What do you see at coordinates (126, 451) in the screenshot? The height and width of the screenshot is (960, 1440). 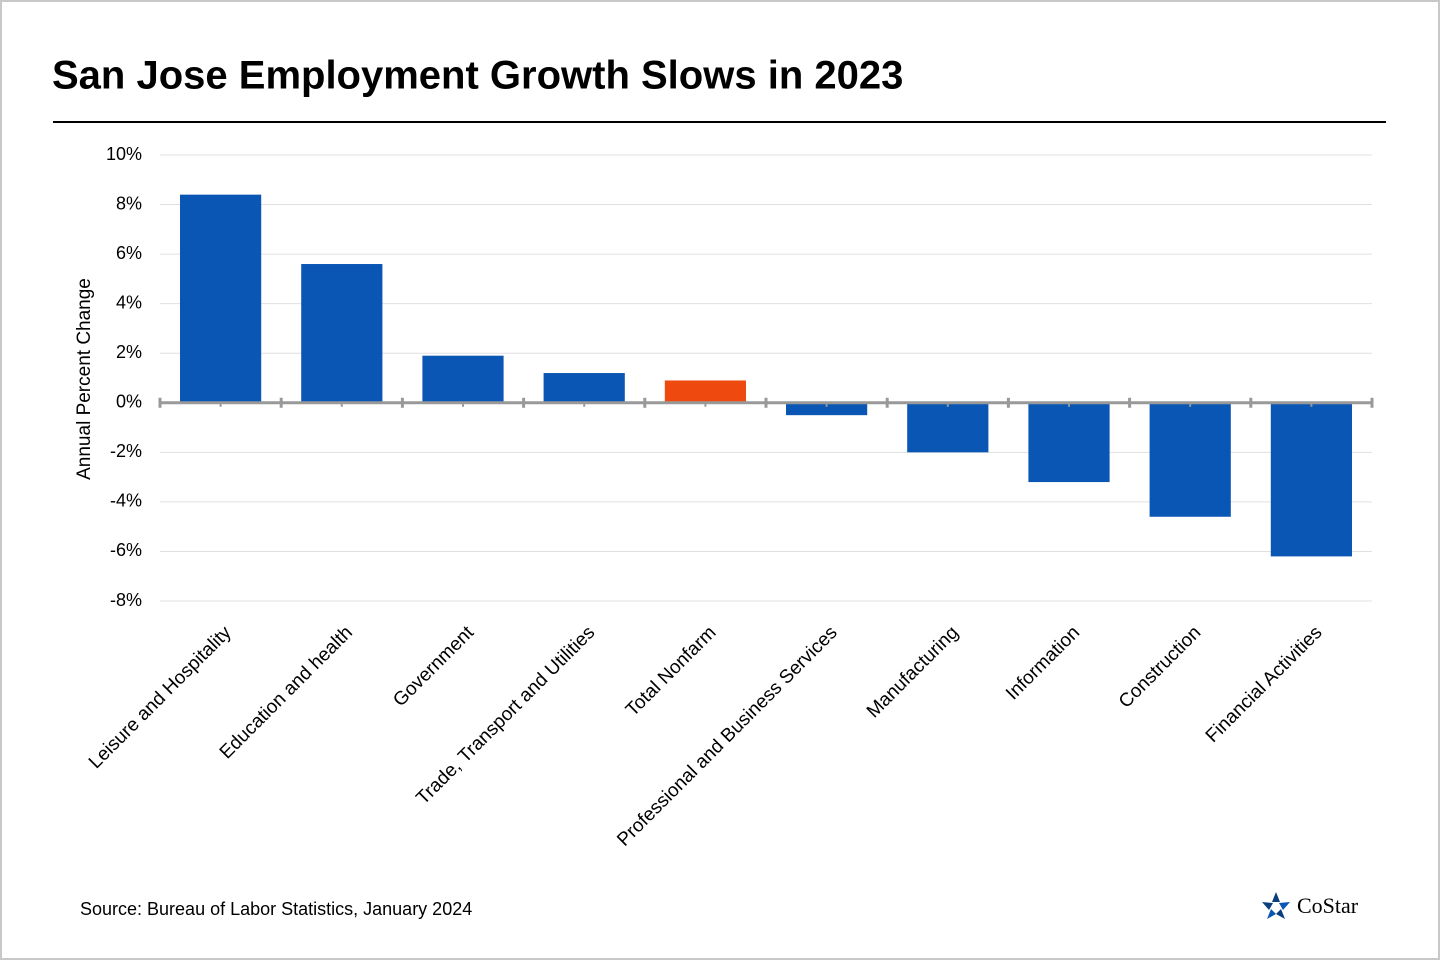 I see `y-tick-label: -2%` at bounding box center [126, 451].